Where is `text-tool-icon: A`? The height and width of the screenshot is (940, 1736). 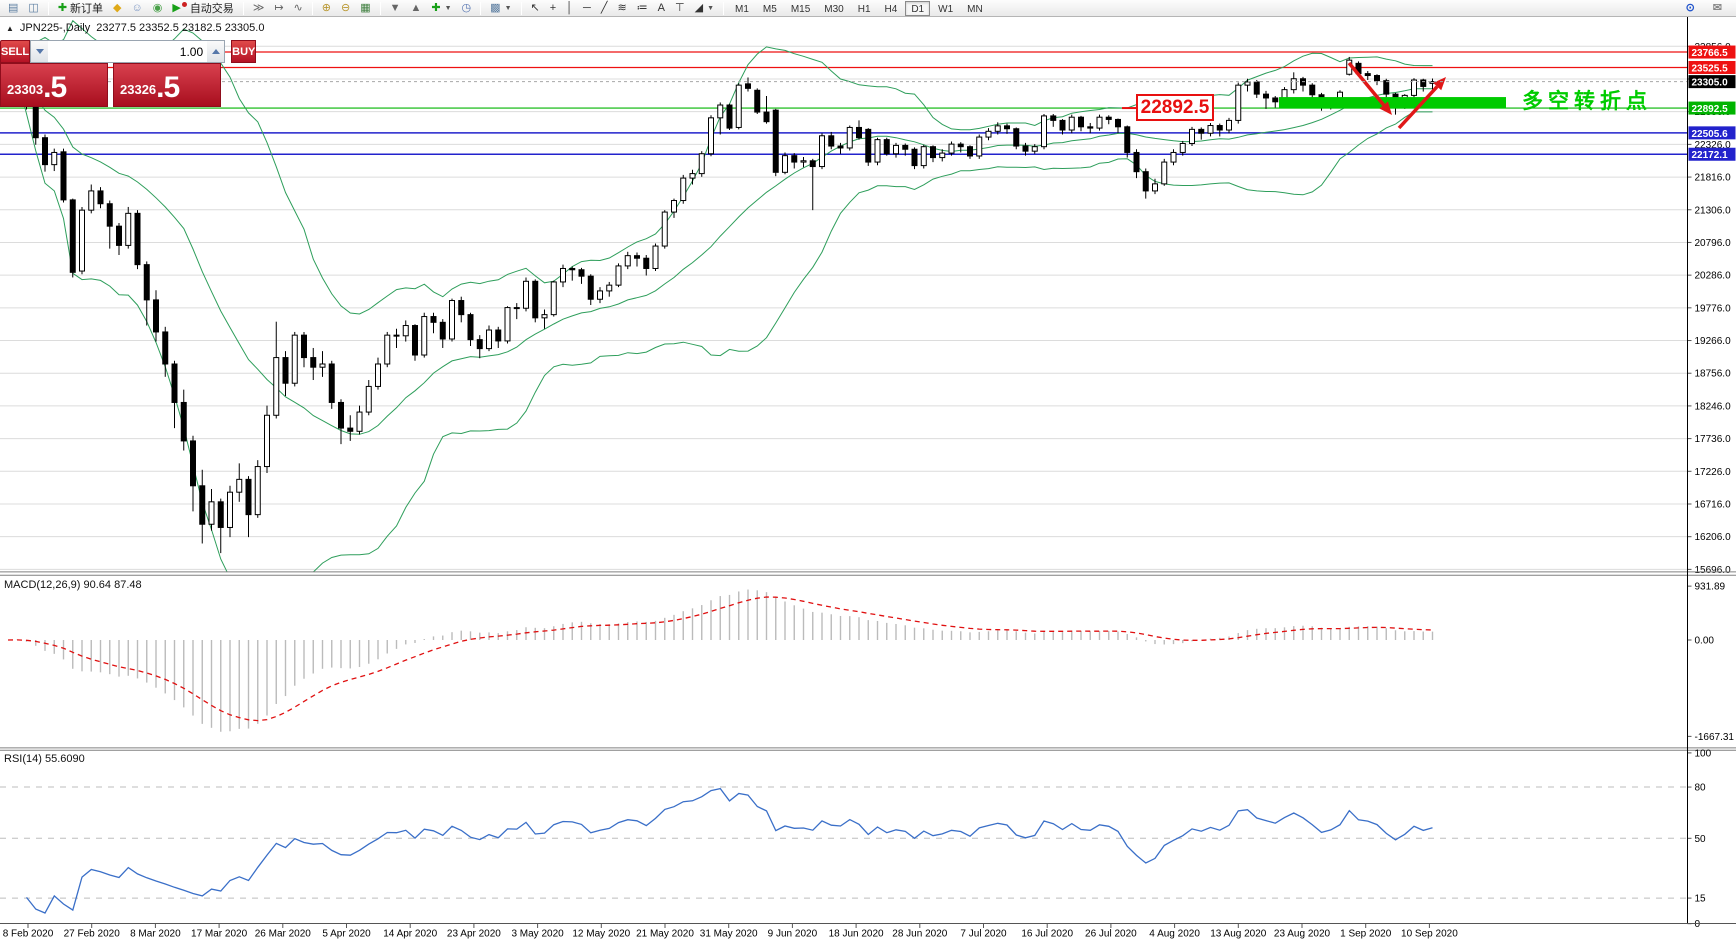 text-tool-icon: A is located at coordinates (661, 8).